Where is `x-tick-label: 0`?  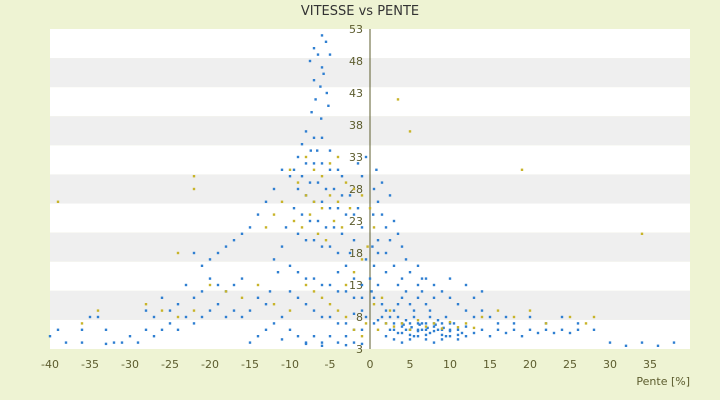 x-tick-label: 0 is located at coordinates (370, 364).